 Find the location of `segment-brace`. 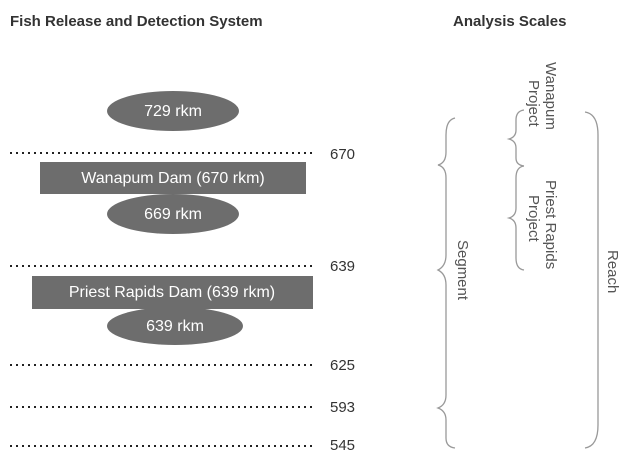

segment-brace is located at coordinates (446, 283).